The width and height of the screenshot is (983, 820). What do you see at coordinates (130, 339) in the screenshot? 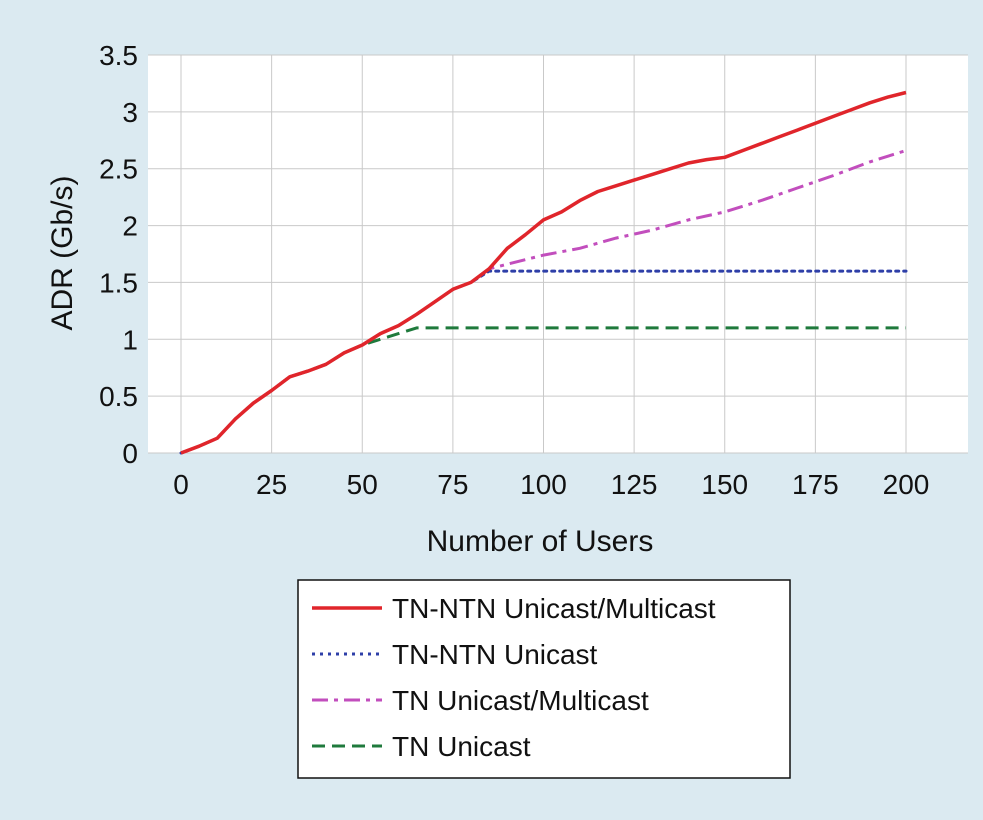
I see `y-tick-label: 1` at bounding box center [130, 339].